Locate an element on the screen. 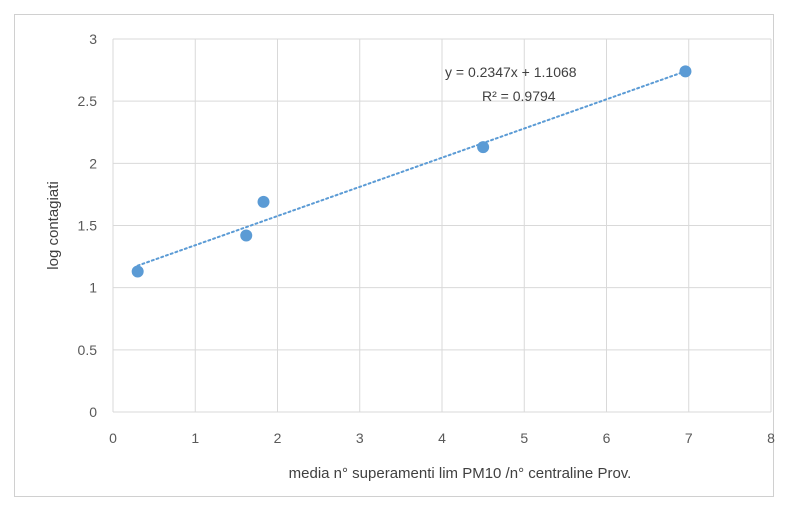  y-tick-label: 1 is located at coordinates (93, 288).